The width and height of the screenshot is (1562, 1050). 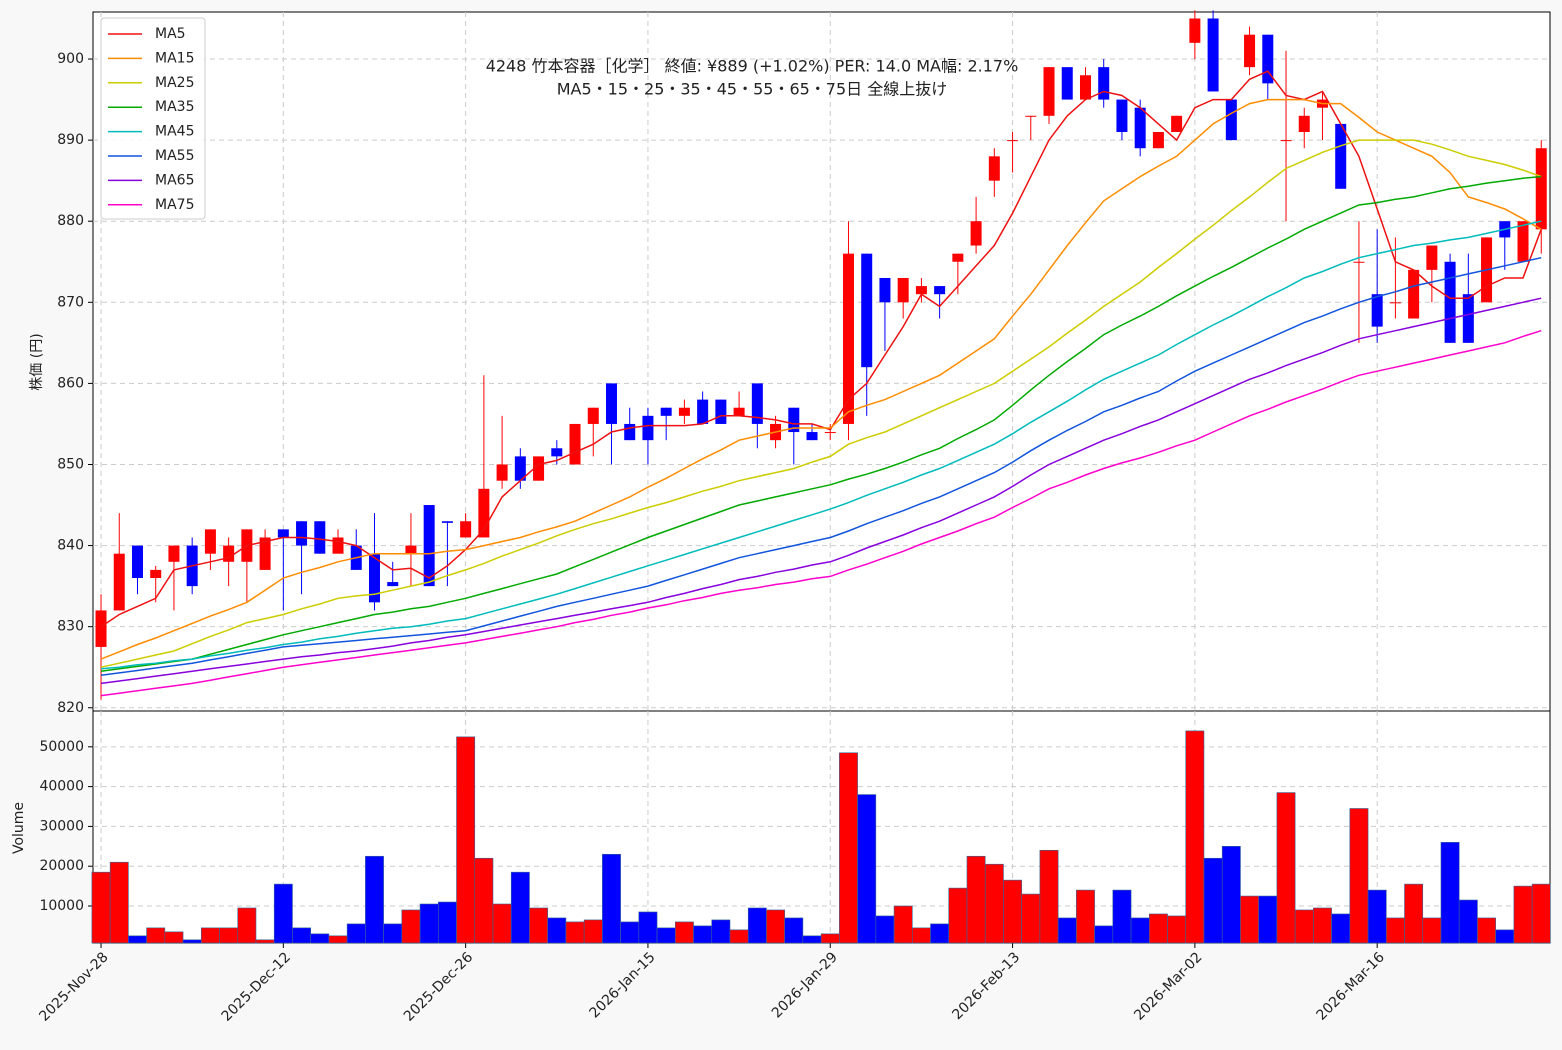 I want to click on y-axis-label: 株価 (円), so click(x=37, y=361).